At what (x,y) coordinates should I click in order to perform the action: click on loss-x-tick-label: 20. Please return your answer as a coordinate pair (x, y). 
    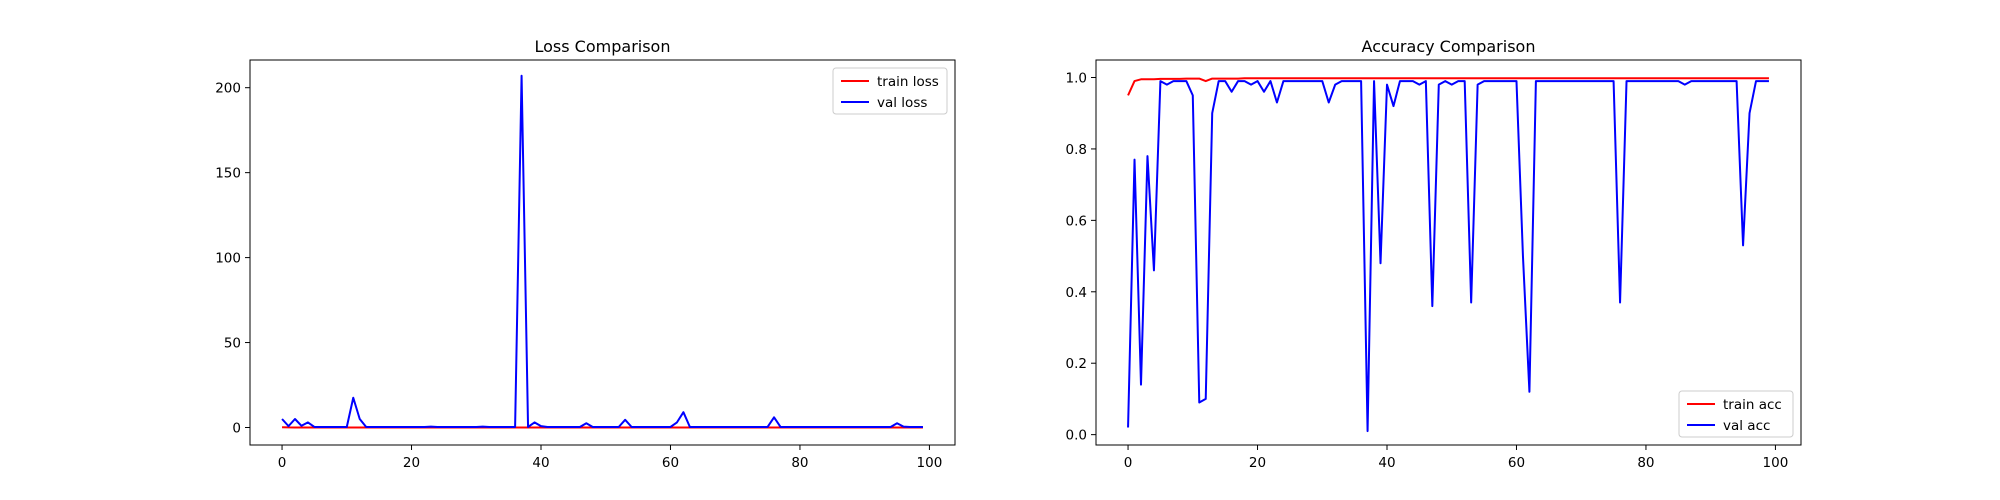
    Looking at the image, I should click on (411, 463).